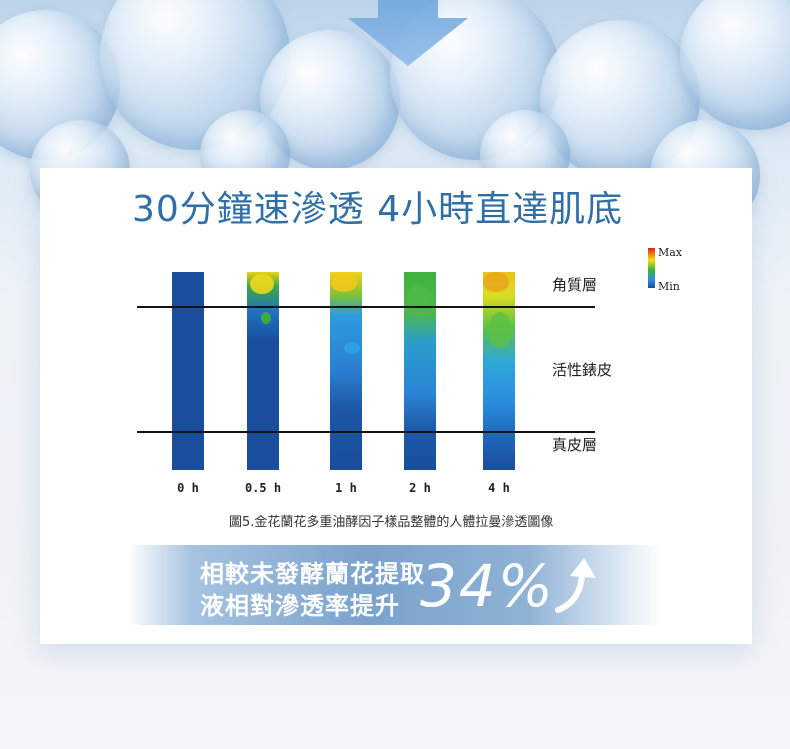 This screenshot has height=749, width=790. Describe the element at coordinates (574, 285) in the screenshot. I see `layer-label-stratum-corneum: 角質層` at that location.